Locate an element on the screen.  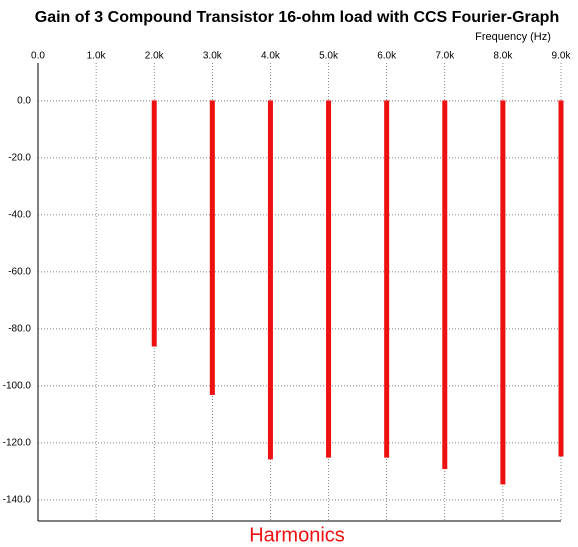
y-tick-label: -60.0 is located at coordinates (19, 272).